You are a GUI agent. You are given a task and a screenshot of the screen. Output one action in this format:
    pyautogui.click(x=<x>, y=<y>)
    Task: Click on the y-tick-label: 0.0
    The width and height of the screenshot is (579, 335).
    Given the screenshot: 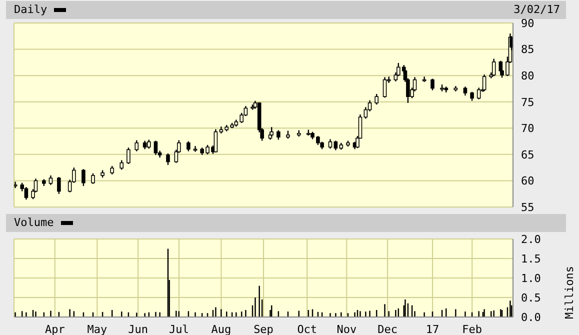 What is the action you would take?
    pyautogui.click(x=531, y=317)
    